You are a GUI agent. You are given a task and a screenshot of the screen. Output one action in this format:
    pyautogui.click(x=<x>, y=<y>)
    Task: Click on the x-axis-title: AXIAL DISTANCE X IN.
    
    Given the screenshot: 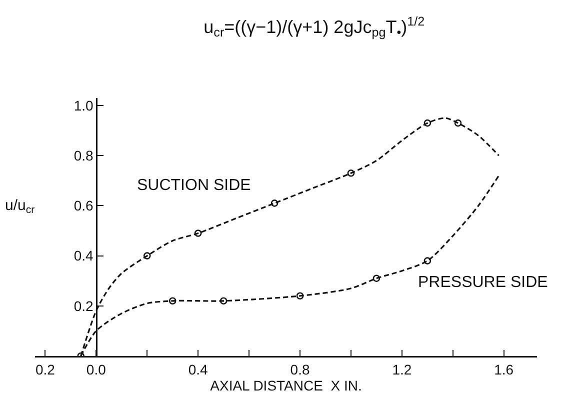 What is the action you would take?
    pyautogui.click(x=286, y=385)
    